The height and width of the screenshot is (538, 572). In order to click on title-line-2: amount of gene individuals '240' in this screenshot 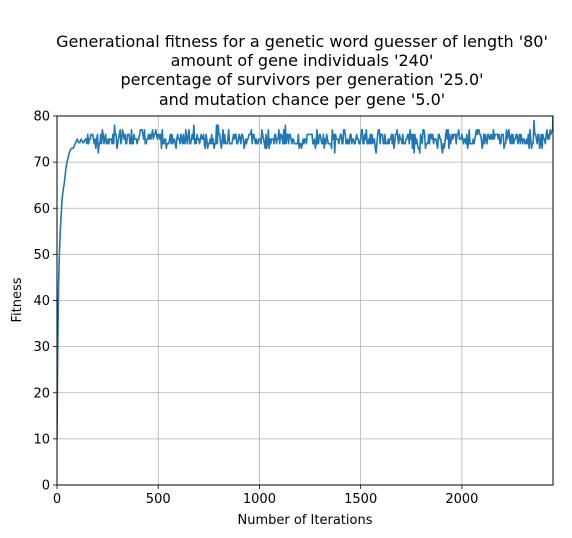, I will do `click(302, 60)`.